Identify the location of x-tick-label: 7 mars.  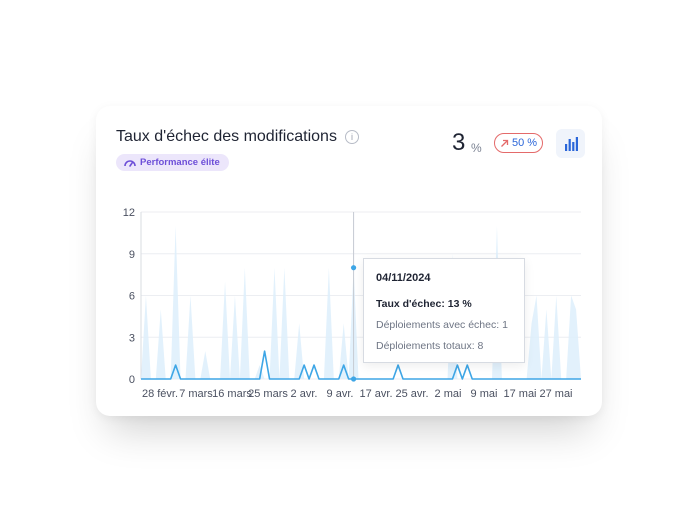
(196, 394).